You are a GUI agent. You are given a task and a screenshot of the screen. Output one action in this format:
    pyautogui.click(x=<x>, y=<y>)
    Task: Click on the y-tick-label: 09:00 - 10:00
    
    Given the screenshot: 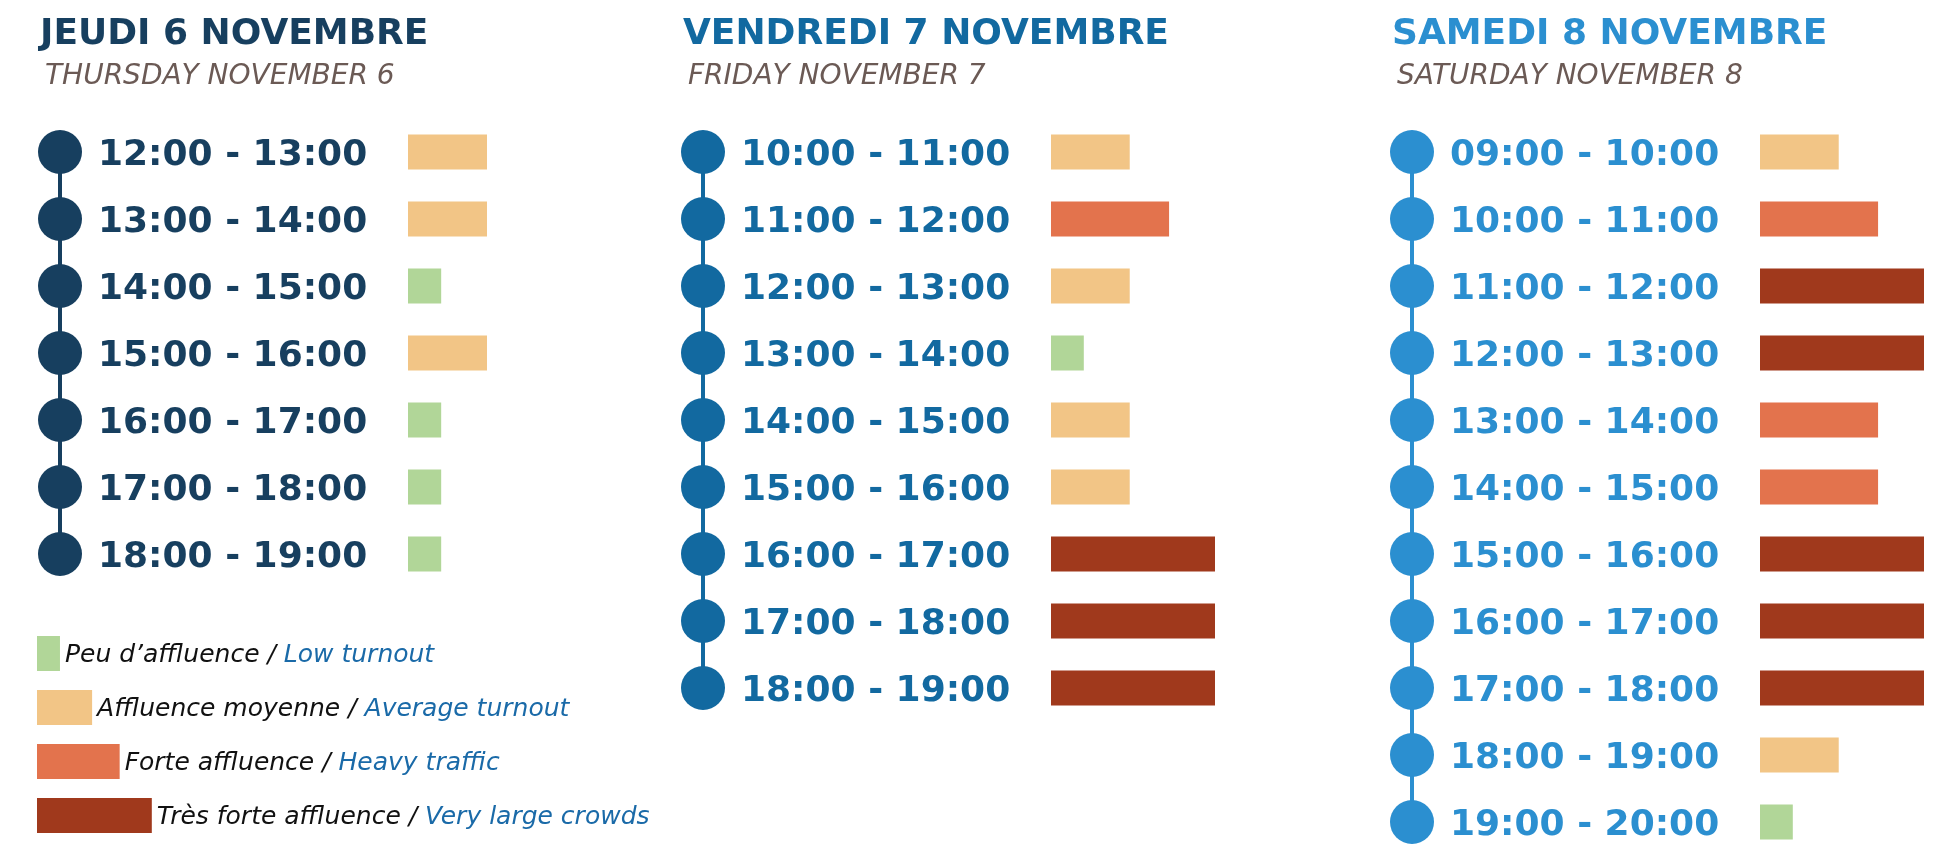 What is the action you would take?
    pyautogui.click(x=1585, y=152)
    